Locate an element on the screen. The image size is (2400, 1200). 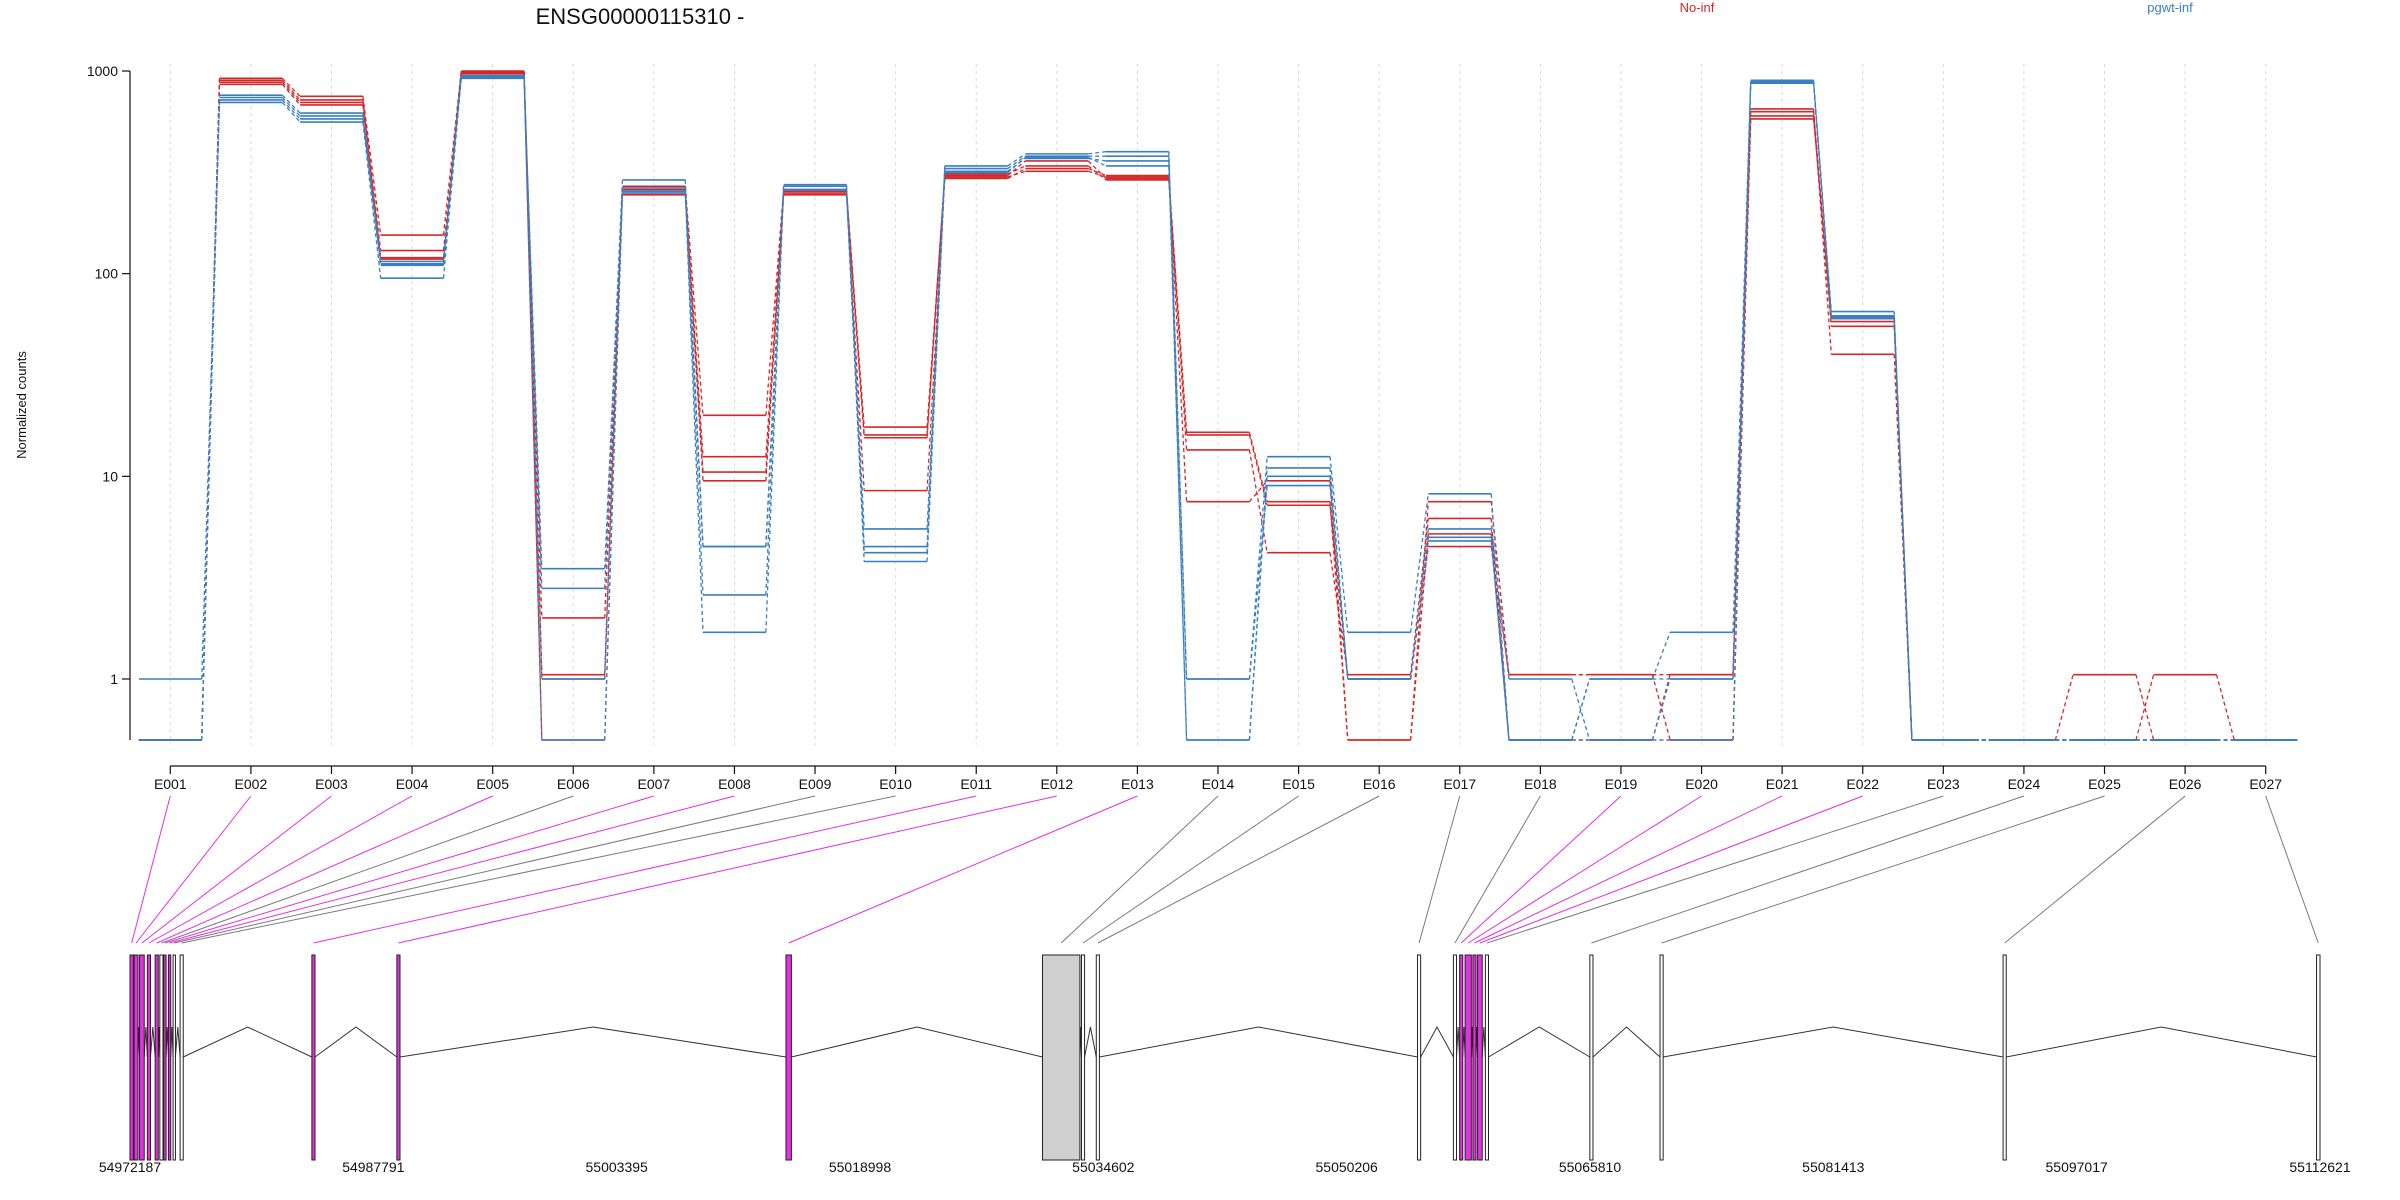
x-tick-label: E021 is located at coordinates (1782, 784).